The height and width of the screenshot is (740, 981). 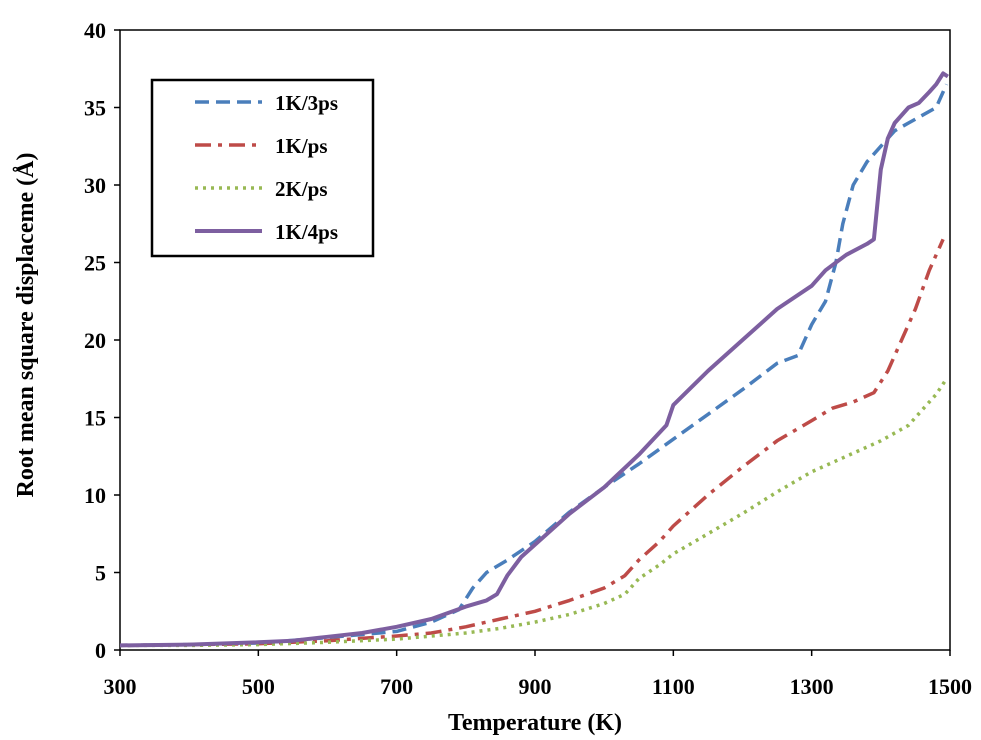 I want to click on y-axis-ticks: 0 5 10 15 20 25 30 35 40, so click(x=102, y=340).